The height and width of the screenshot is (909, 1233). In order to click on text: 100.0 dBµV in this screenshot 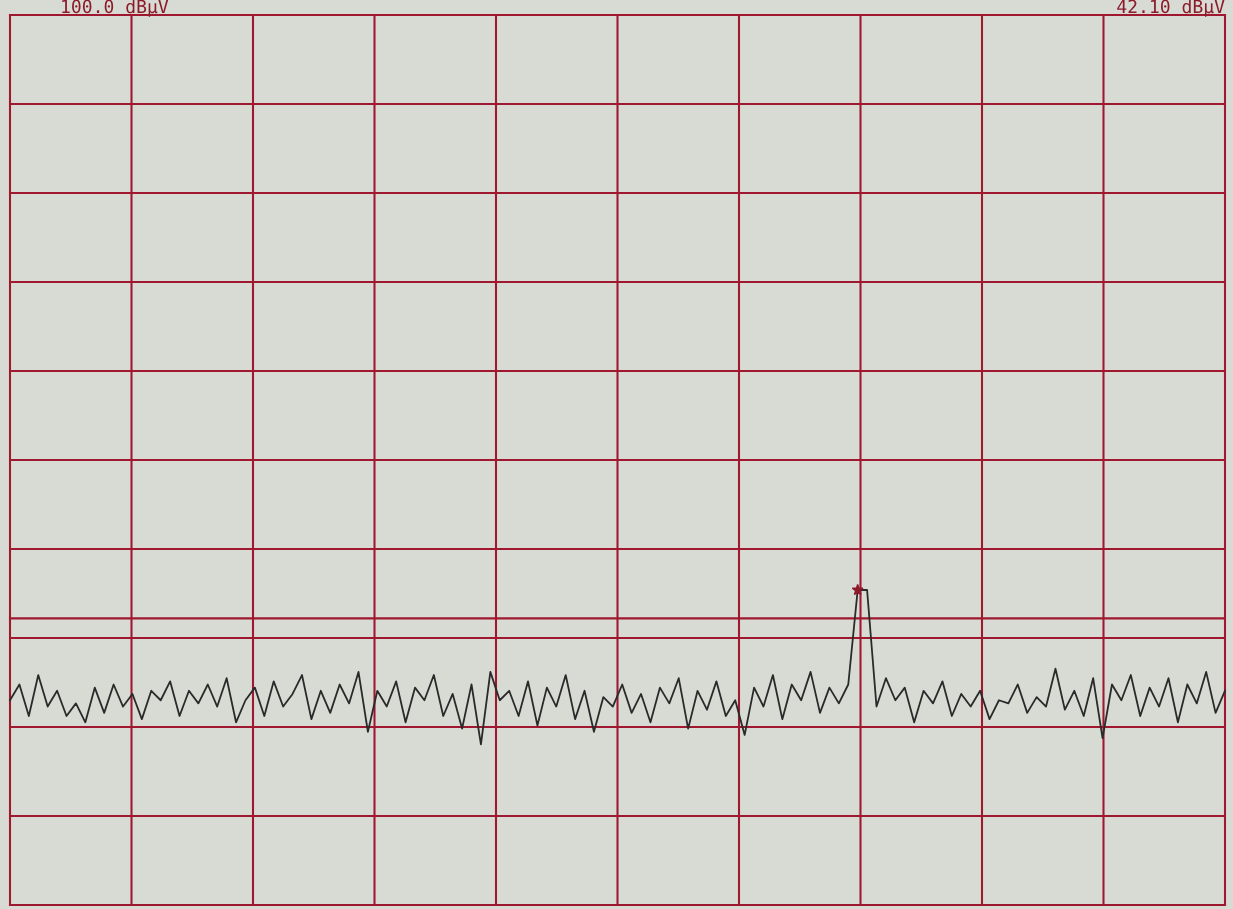, I will do `click(115, 8)`.